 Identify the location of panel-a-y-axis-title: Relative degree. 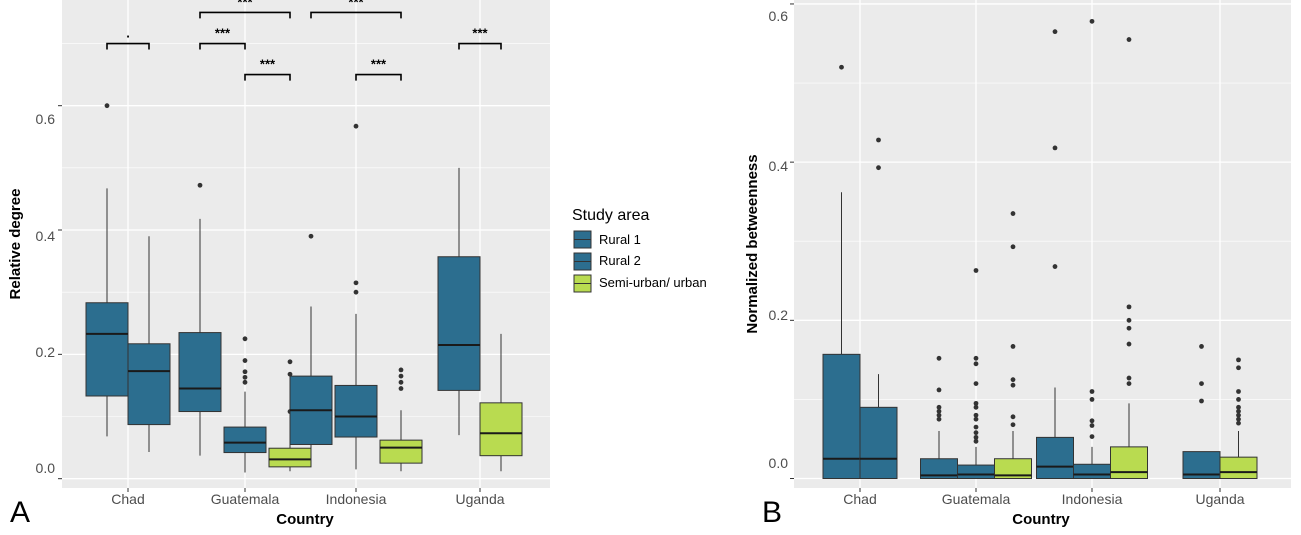
(15, 244).